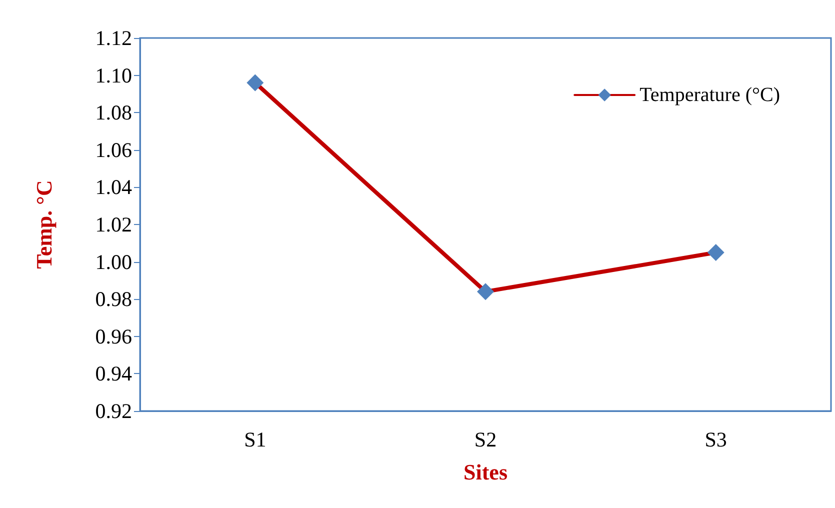  I want to click on y-axis-title: Temp. °C, so click(44, 224).